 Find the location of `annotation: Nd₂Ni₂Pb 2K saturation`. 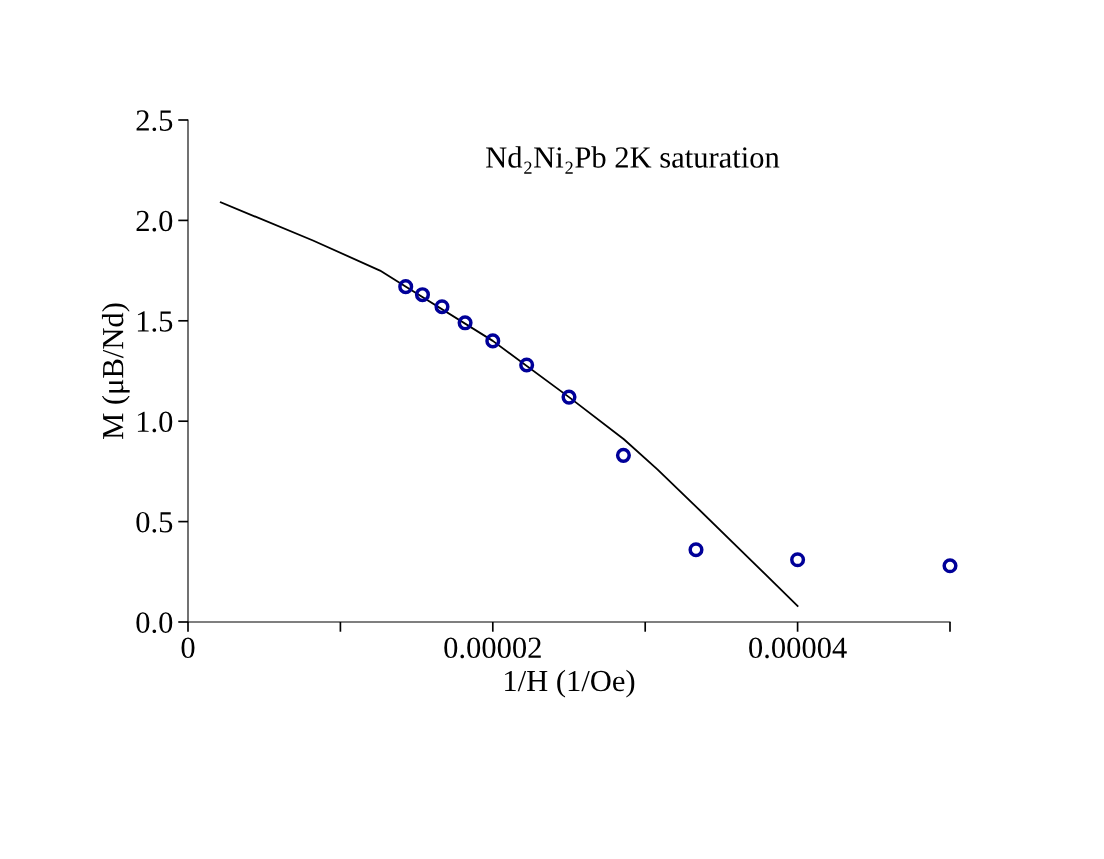

annotation: Nd₂Ni₂Pb 2K saturation is located at coordinates (633, 160).